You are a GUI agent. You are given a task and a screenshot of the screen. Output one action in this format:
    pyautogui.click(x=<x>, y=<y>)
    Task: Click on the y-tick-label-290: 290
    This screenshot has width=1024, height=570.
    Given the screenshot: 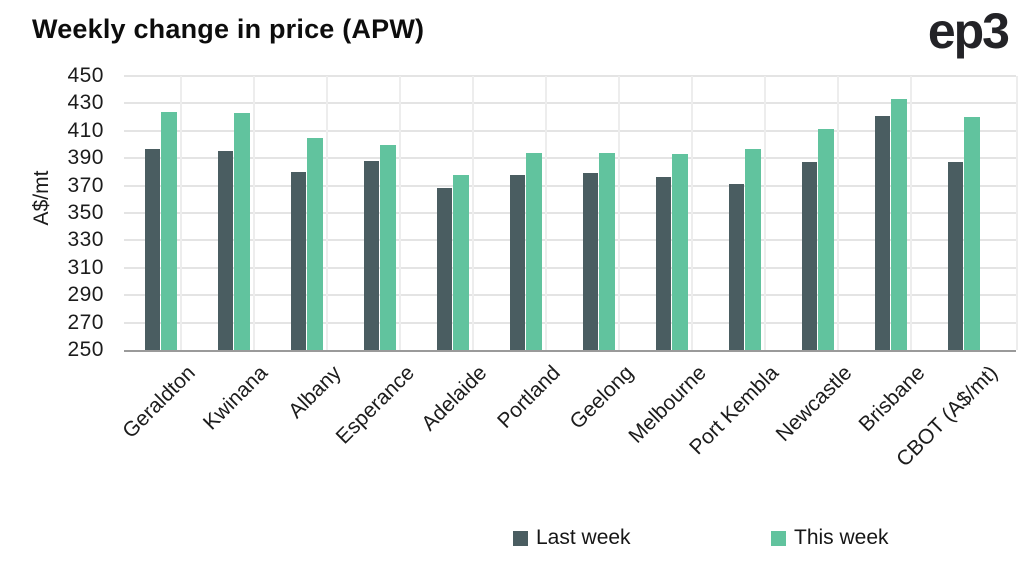 What is the action you would take?
    pyautogui.click(x=85, y=294)
    